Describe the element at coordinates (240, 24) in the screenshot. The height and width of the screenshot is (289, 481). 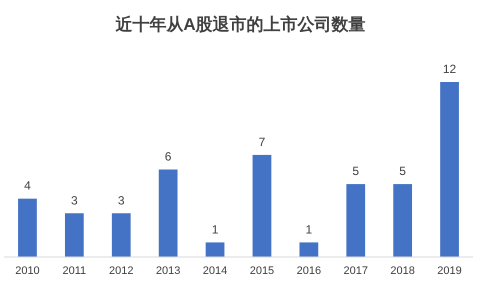
I see `chart-title: 近十年从A股退市的上市公司数量` at that location.